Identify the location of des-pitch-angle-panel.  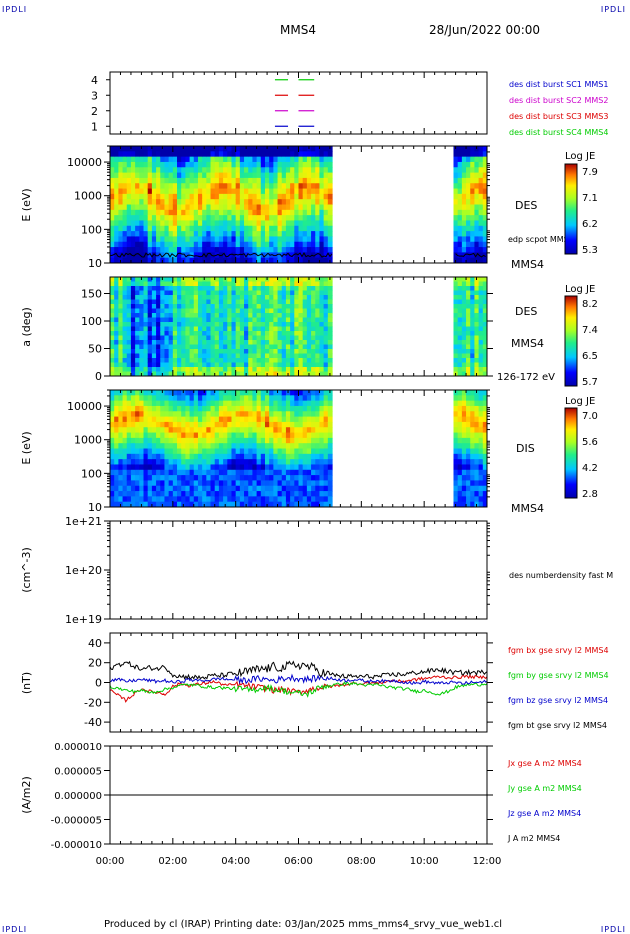
(298, 326).